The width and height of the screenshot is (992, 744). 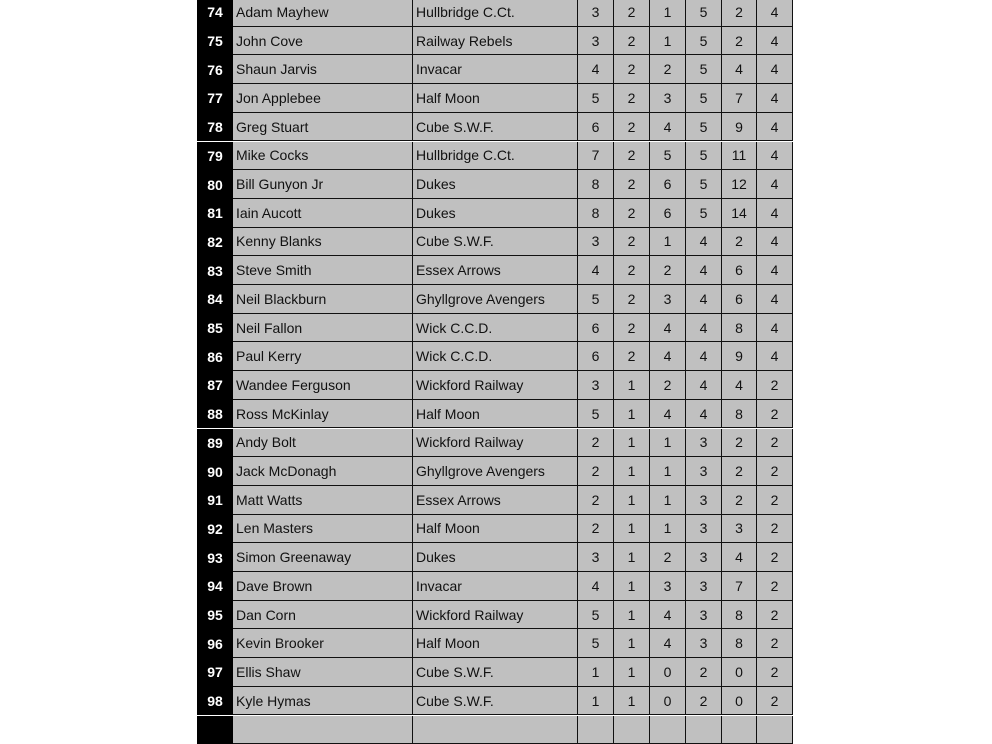 I want to click on player-name-cell: John Cove, so click(x=323, y=41).